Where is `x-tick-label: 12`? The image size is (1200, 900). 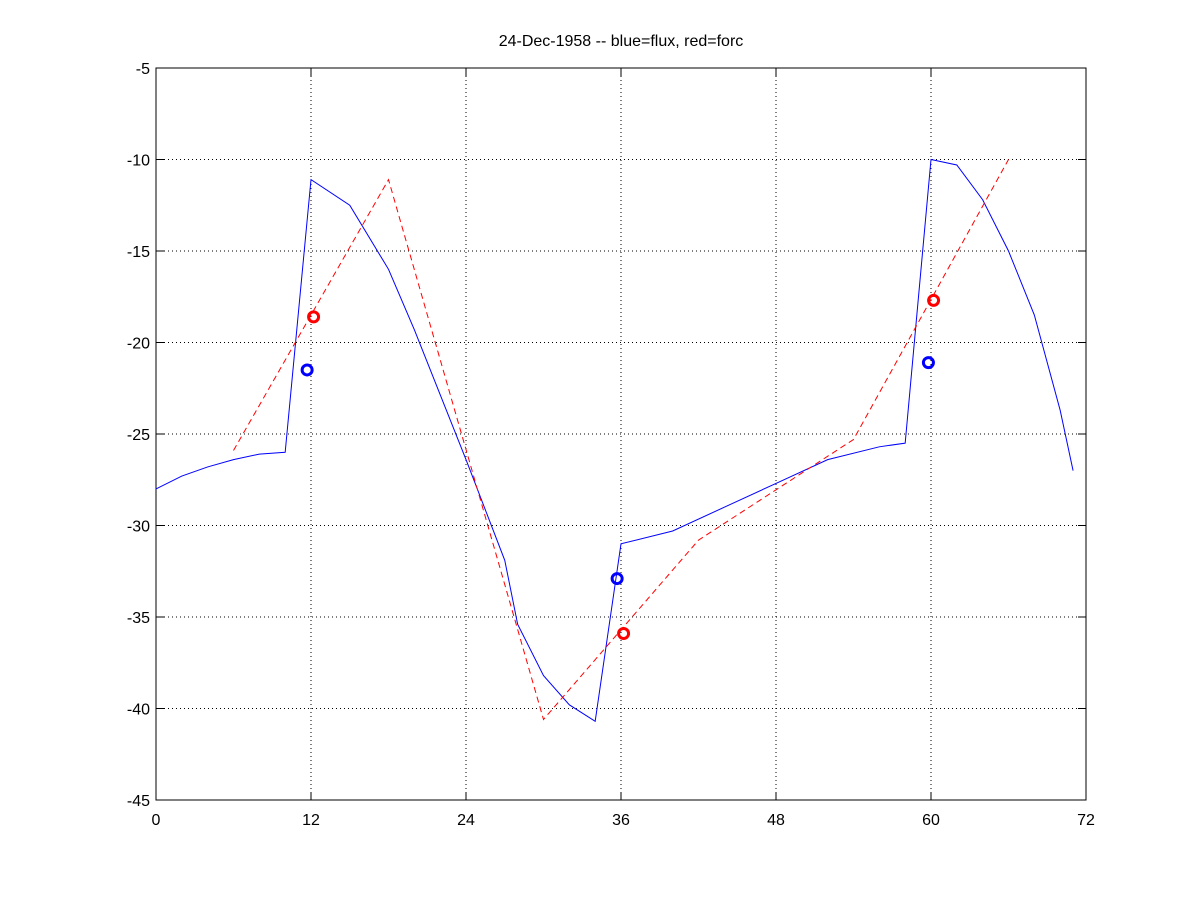
x-tick-label: 12 is located at coordinates (311, 820).